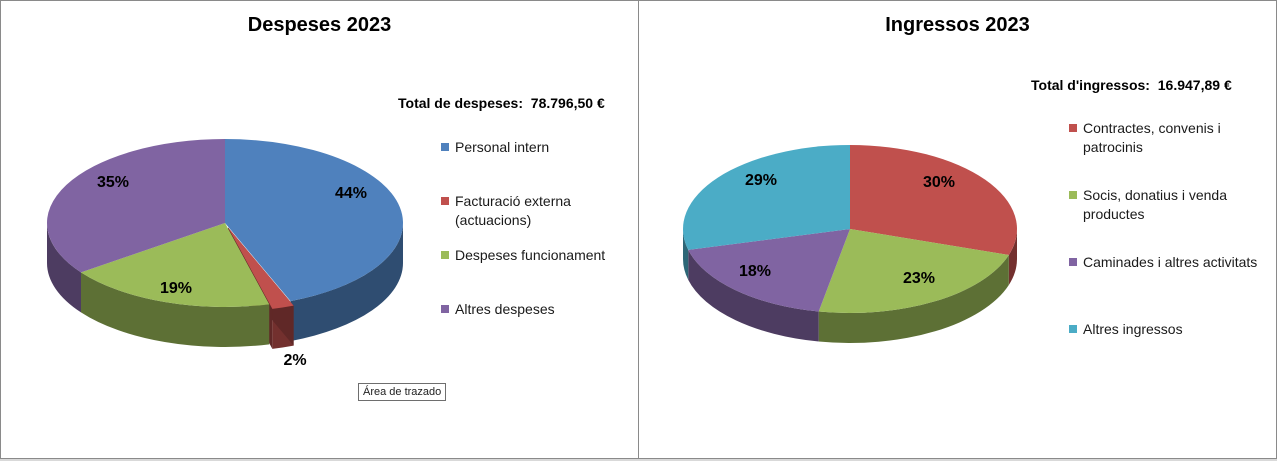  What do you see at coordinates (1090, 85) in the screenshot?
I see `total-label: Total d'ingressos:` at bounding box center [1090, 85].